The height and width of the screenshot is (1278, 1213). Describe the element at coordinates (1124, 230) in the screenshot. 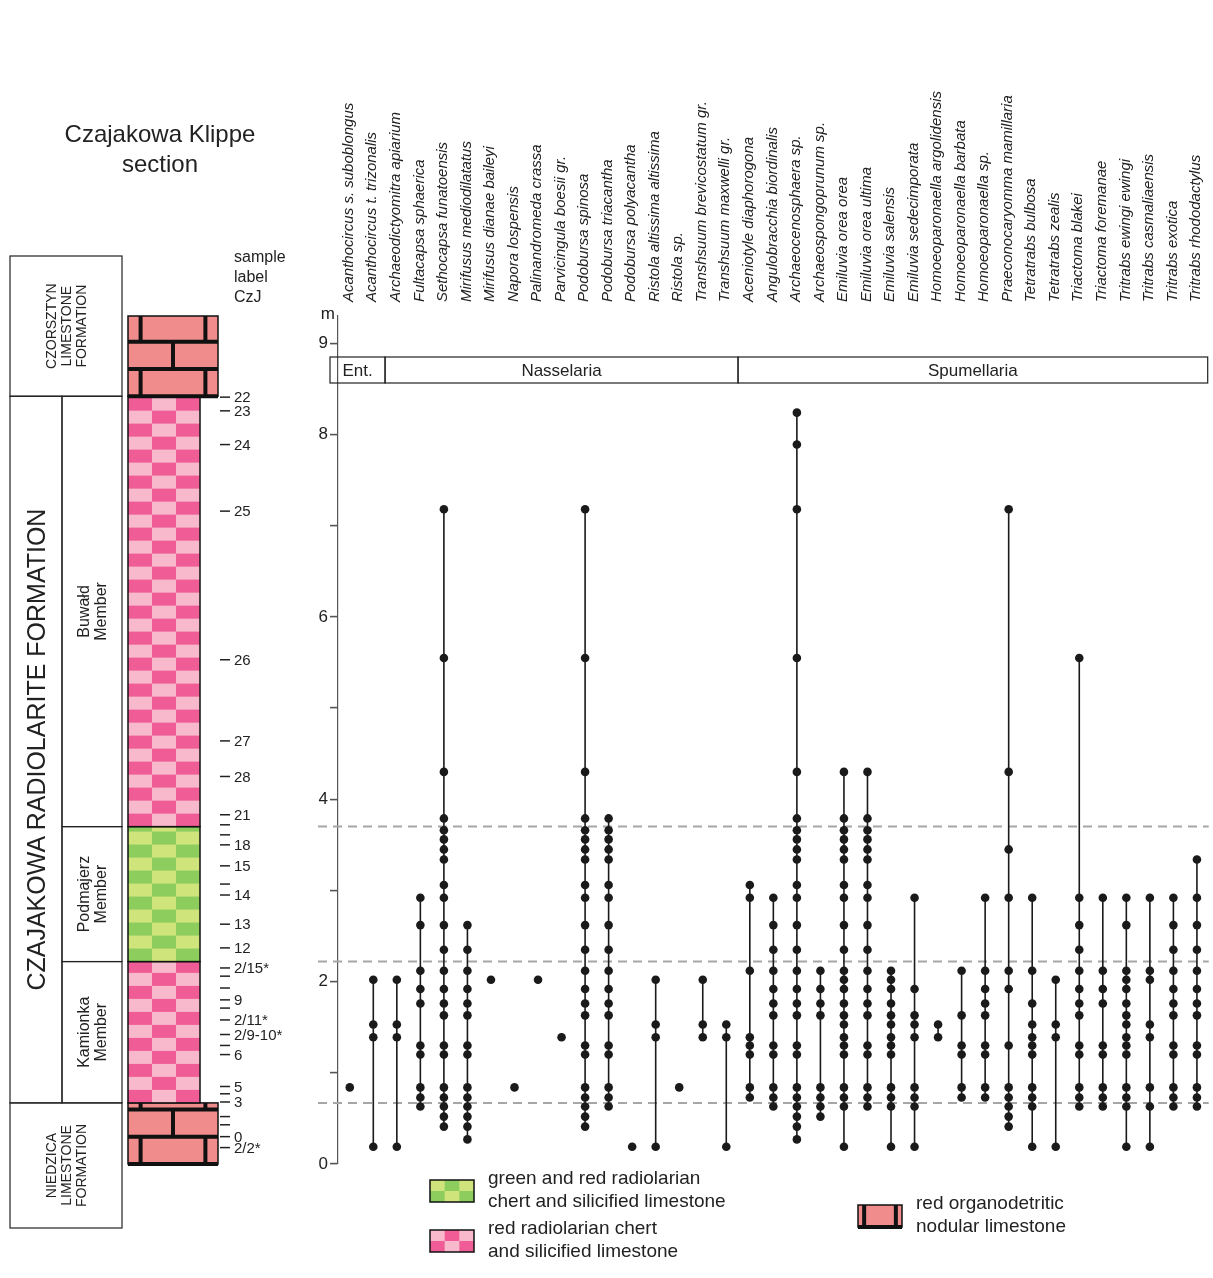

I see `x-tick-label: Tritrabs ewingi ewingi` at that location.